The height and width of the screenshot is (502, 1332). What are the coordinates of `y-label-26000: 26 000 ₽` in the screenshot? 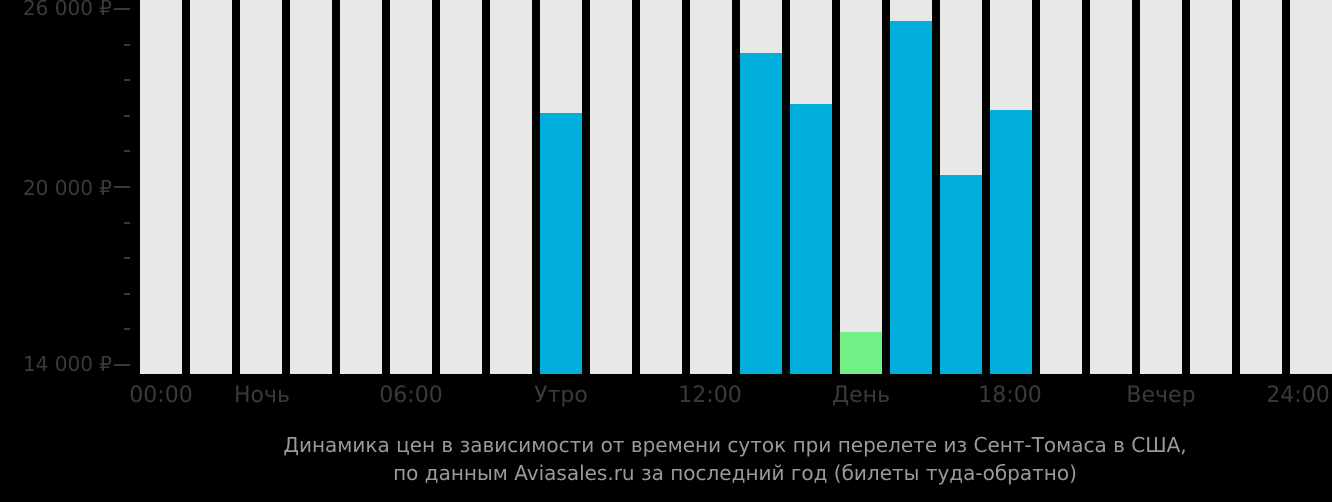 It's located at (67, 10).